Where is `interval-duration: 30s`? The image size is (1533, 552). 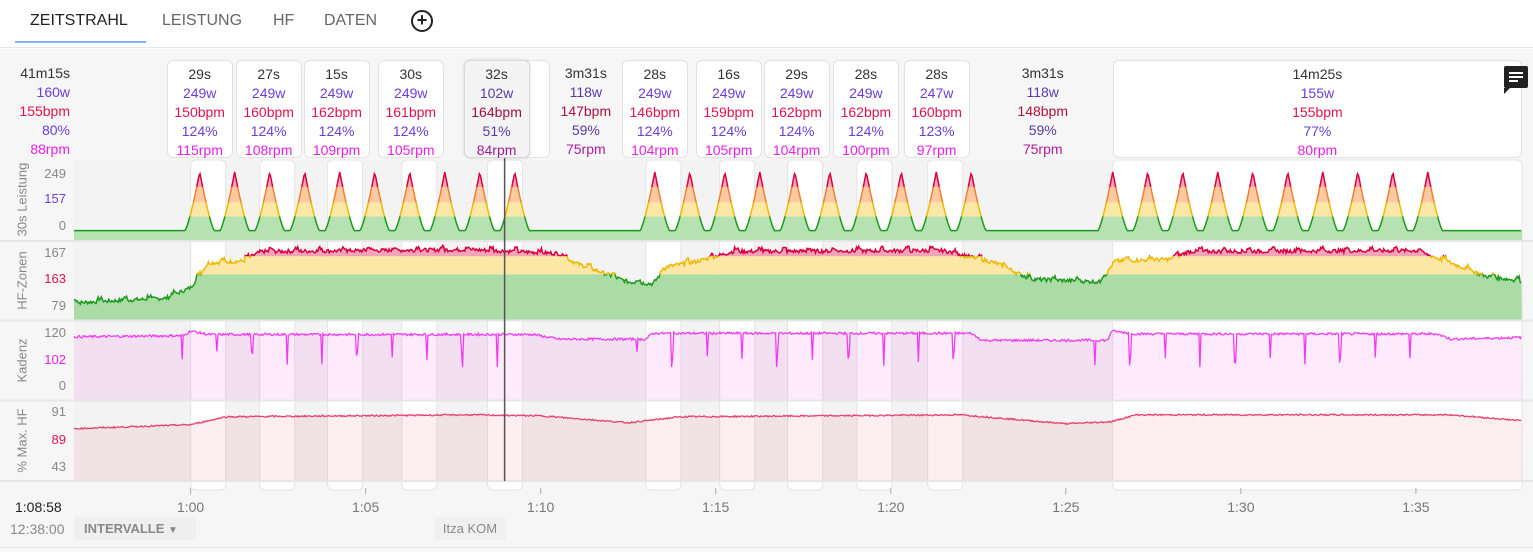 interval-duration: 30s is located at coordinates (411, 74).